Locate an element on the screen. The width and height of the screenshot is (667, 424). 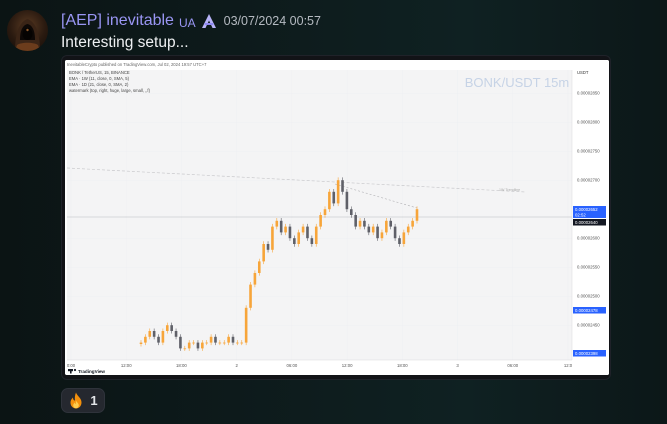
price-line-value: 0.00002640 is located at coordinates (586, 222).